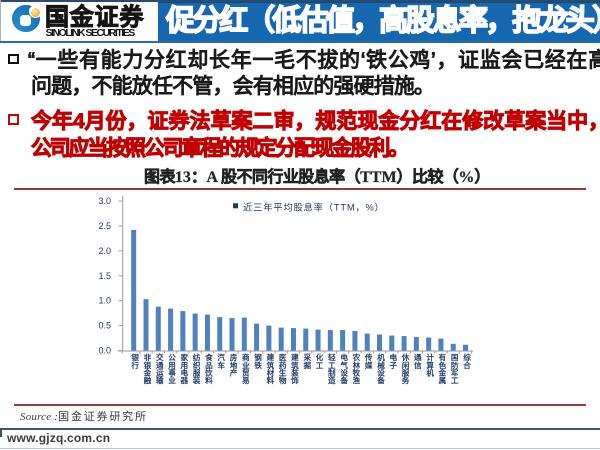 Image resolution: width=600 pixels, height=450 pixels. Describe the element at coordinates (314, 207) in the screenshot. I see `svg-text: 近三年平均股息率（TTM，%）` at that location.